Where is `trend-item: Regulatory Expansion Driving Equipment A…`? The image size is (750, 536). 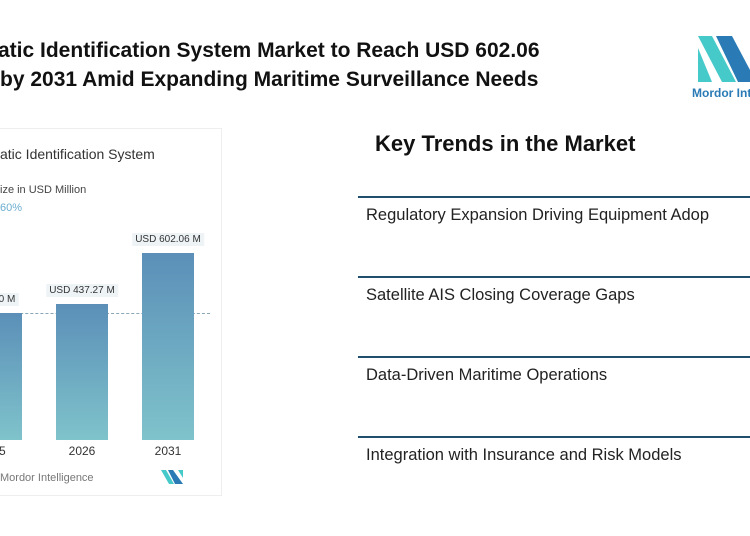 trend-item: Regulatory Expansion Driving Equipment A… is located at coordinates (554, 210).